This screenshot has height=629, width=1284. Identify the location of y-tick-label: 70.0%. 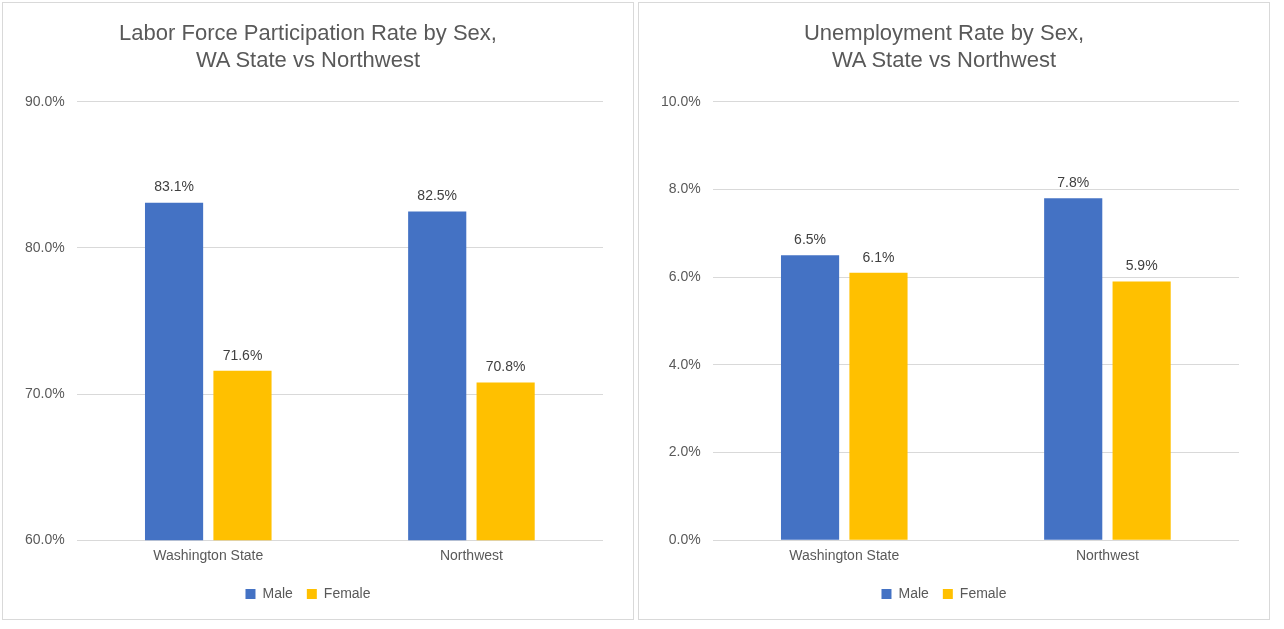
(44, 392).